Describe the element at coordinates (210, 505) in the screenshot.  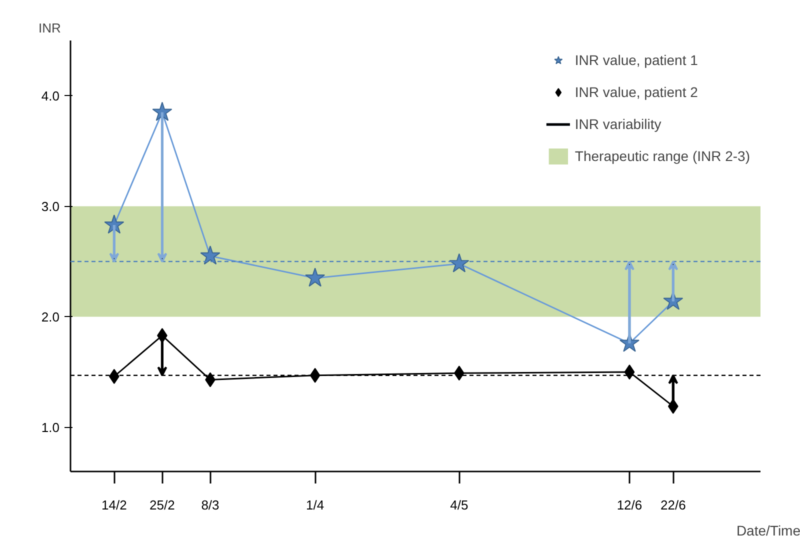
I see `x-tick-label: 8/3` at that location.